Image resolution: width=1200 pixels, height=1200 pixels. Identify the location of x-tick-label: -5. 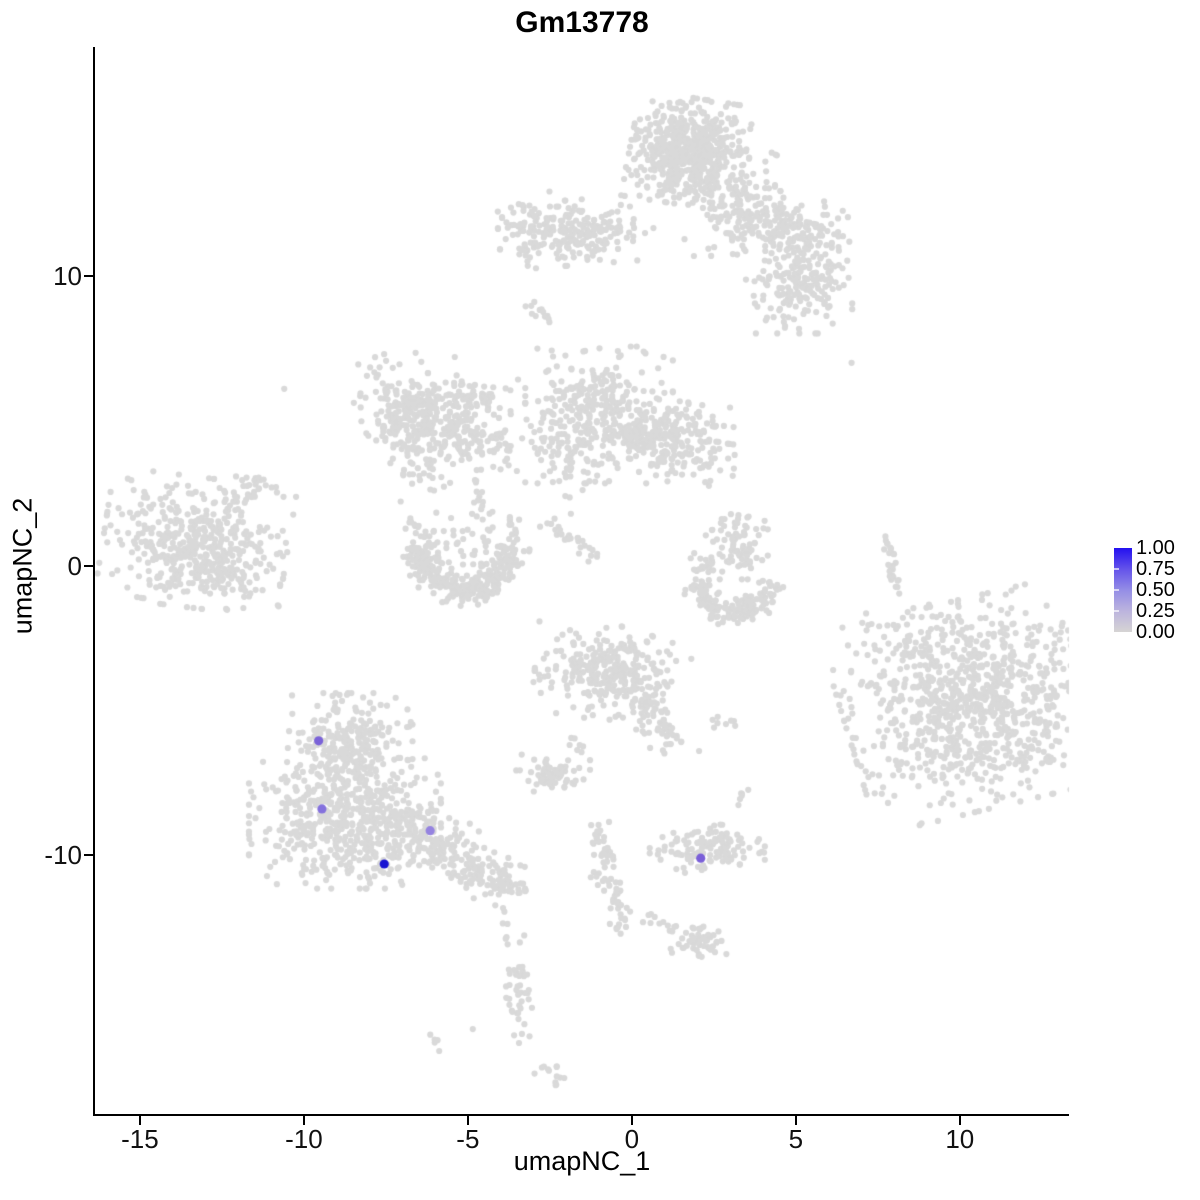
(468, 1139).